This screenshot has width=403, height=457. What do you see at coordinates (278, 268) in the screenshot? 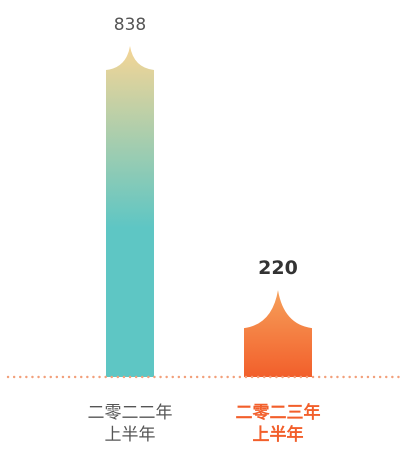
I see `value-label-2: 220` at bounding box center [278, 268].